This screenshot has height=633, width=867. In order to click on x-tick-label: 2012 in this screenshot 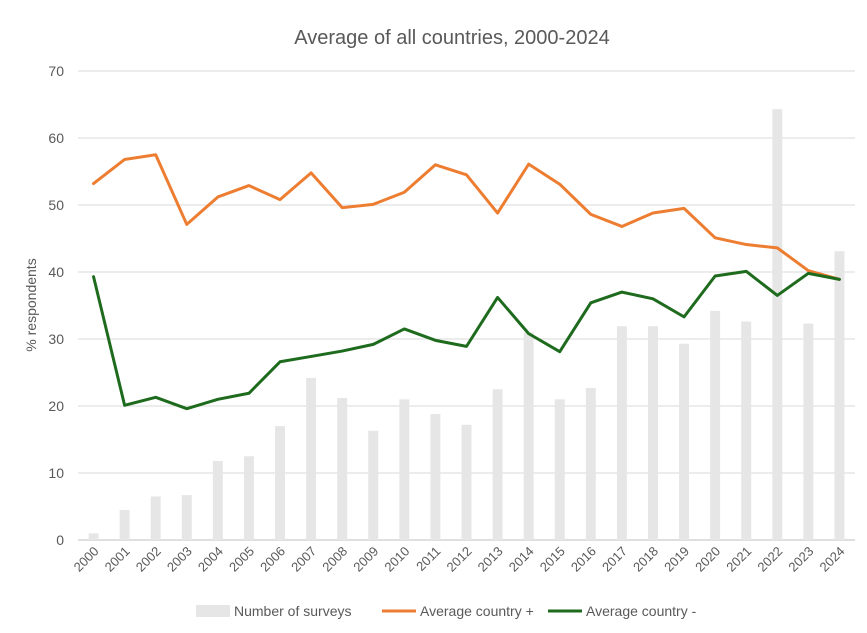, I will do `click(459, 559)`.